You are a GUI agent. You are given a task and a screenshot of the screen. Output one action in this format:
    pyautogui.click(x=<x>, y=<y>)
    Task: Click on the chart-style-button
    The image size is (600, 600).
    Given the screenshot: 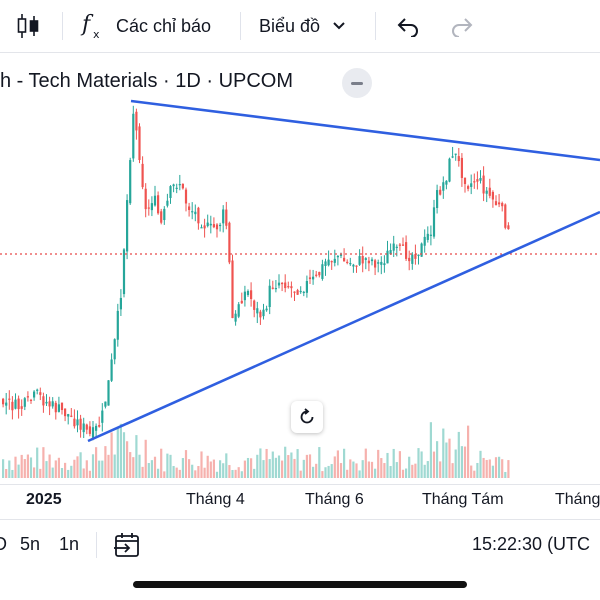 What is the action you would take?
    pyautogui.click(x=28, y=26)
    